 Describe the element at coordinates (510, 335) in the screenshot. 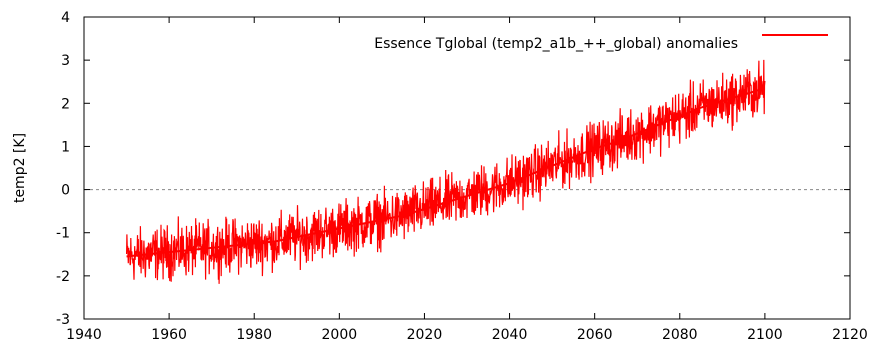

I see `x-tick-label: 2040` at that location.